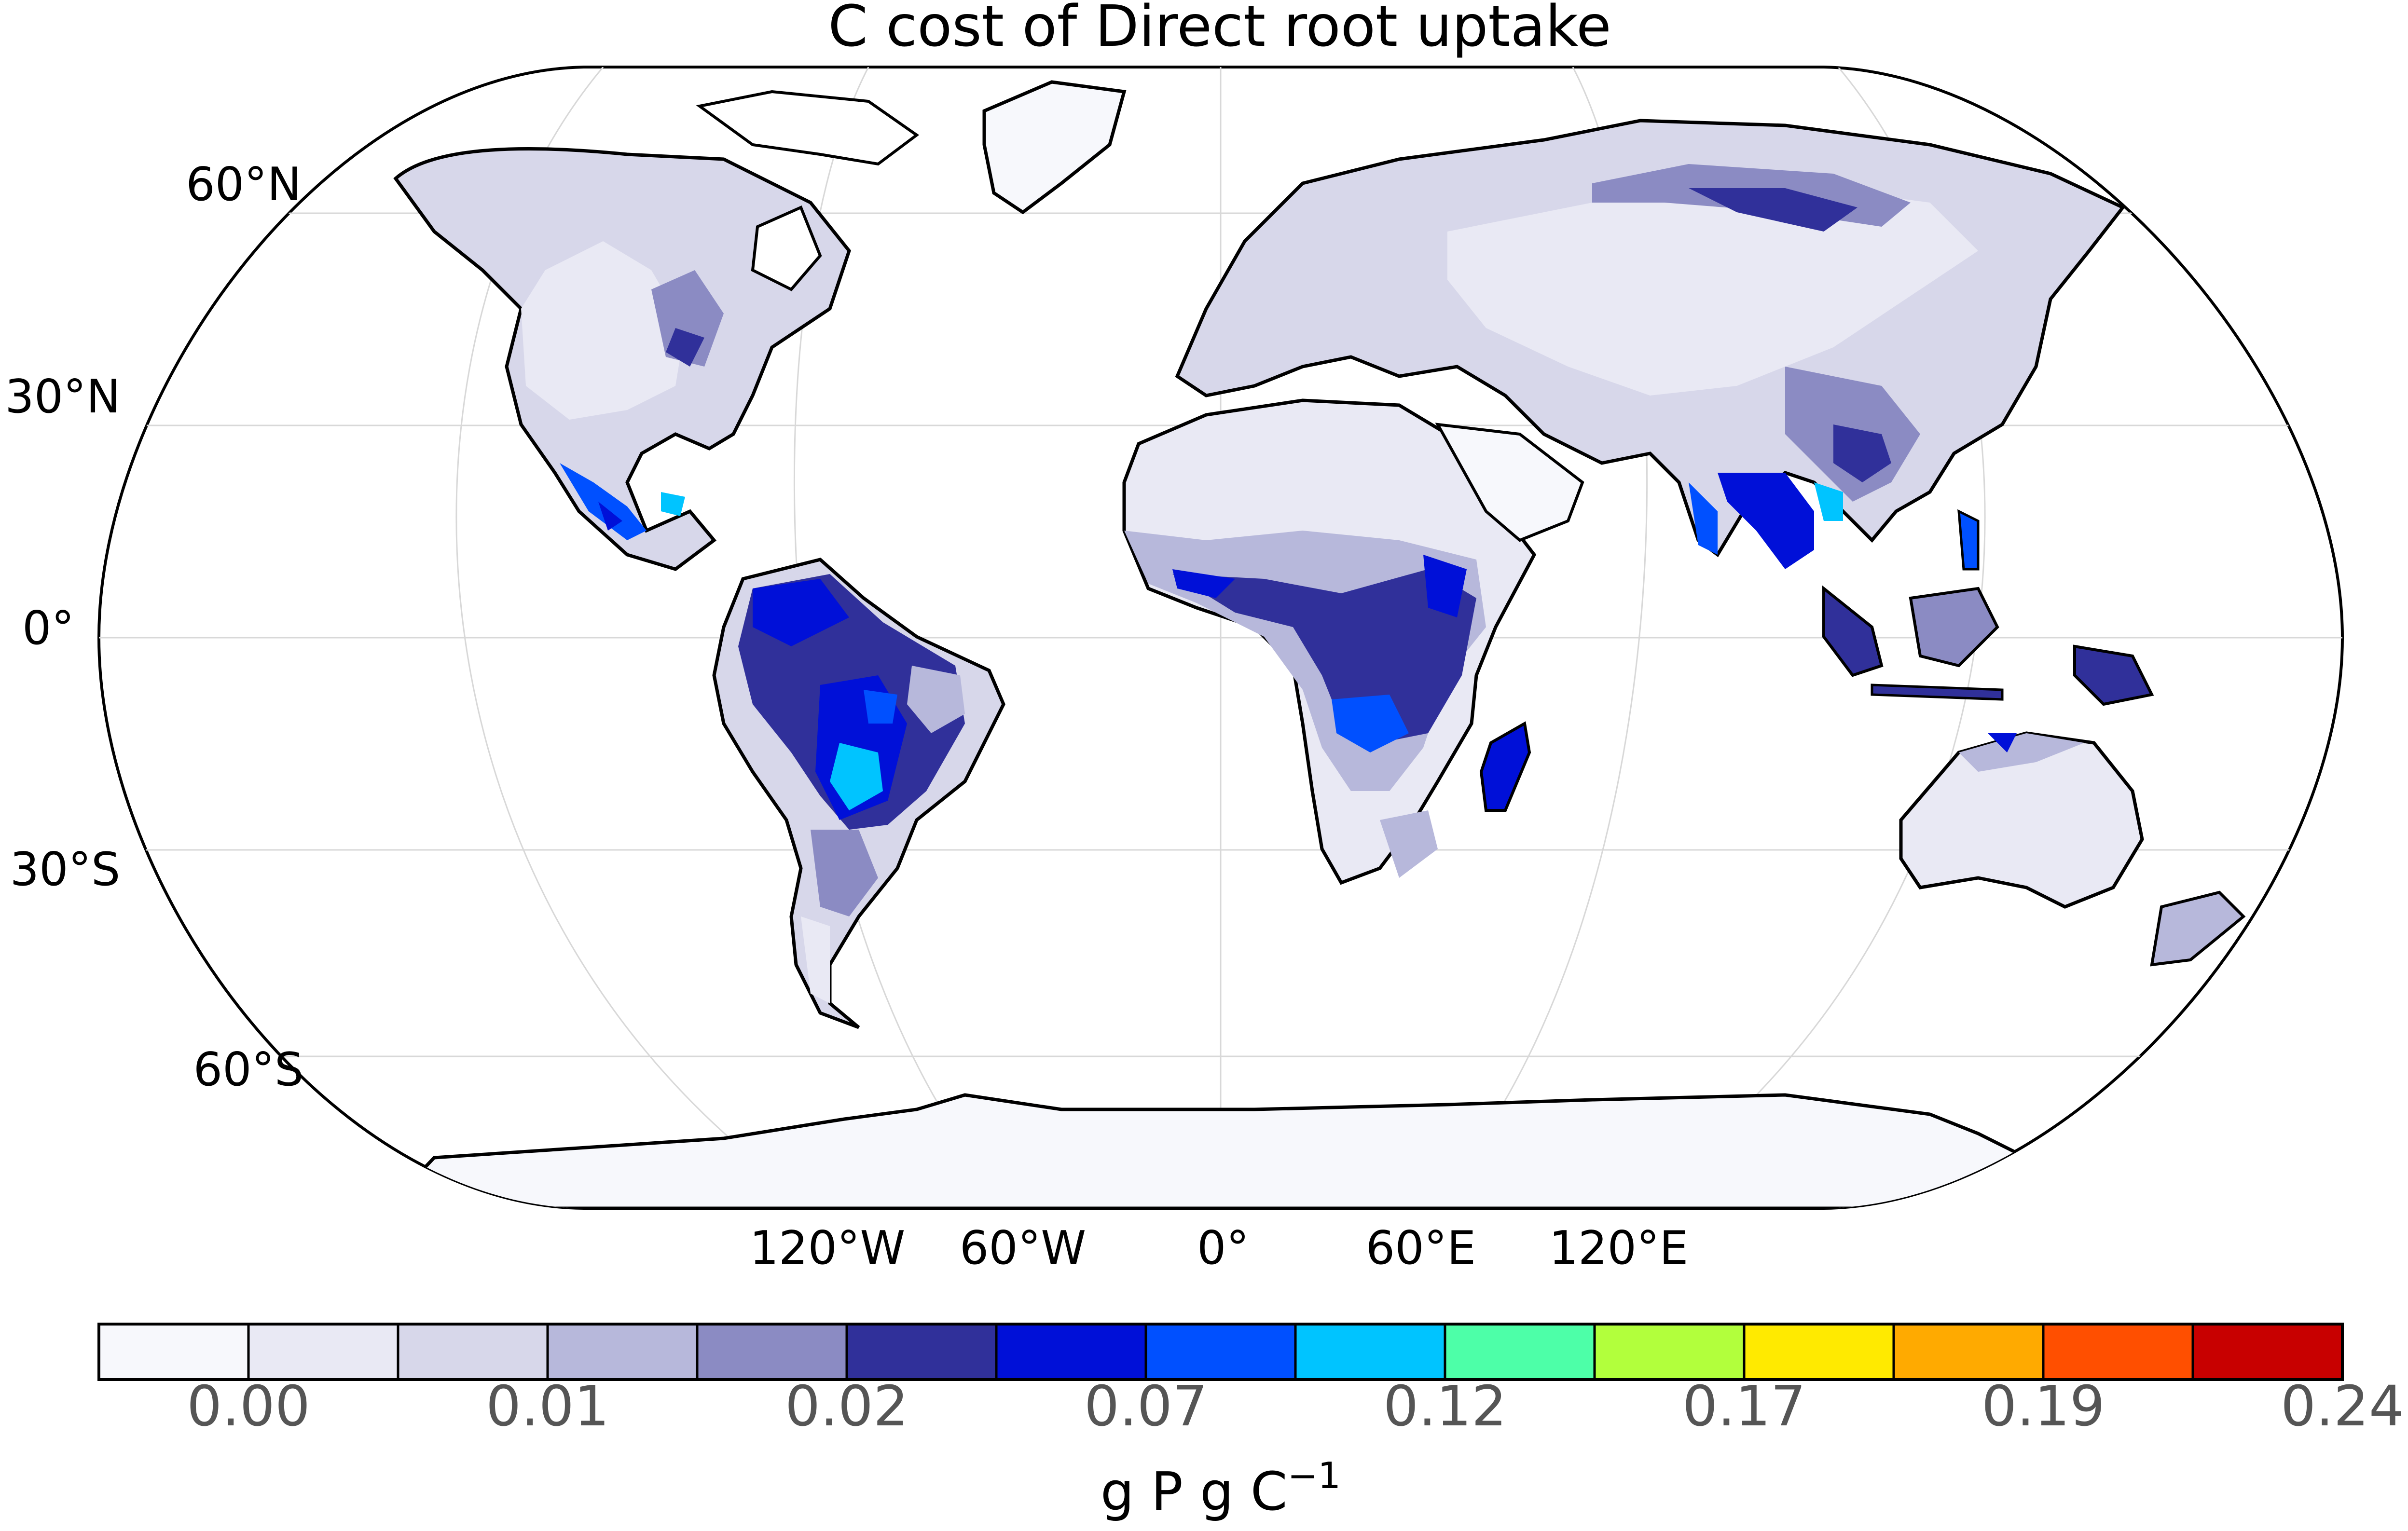 This screenshot has width=2408, height=1531. I want to click on colorbar-tick-label: 0.24, so click(2342, 1406).